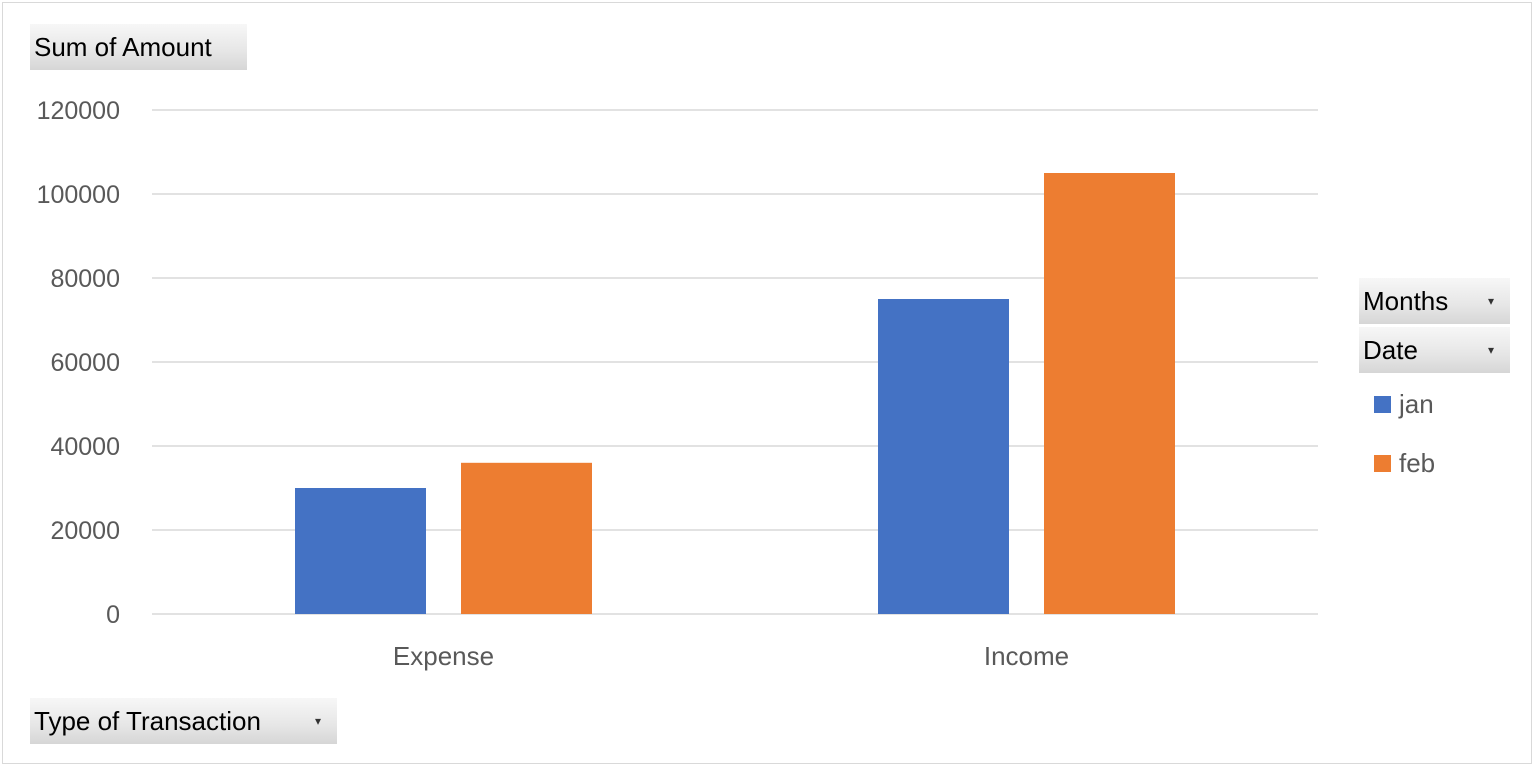  I want to click on bar-feb-expense, so click(526, 538).